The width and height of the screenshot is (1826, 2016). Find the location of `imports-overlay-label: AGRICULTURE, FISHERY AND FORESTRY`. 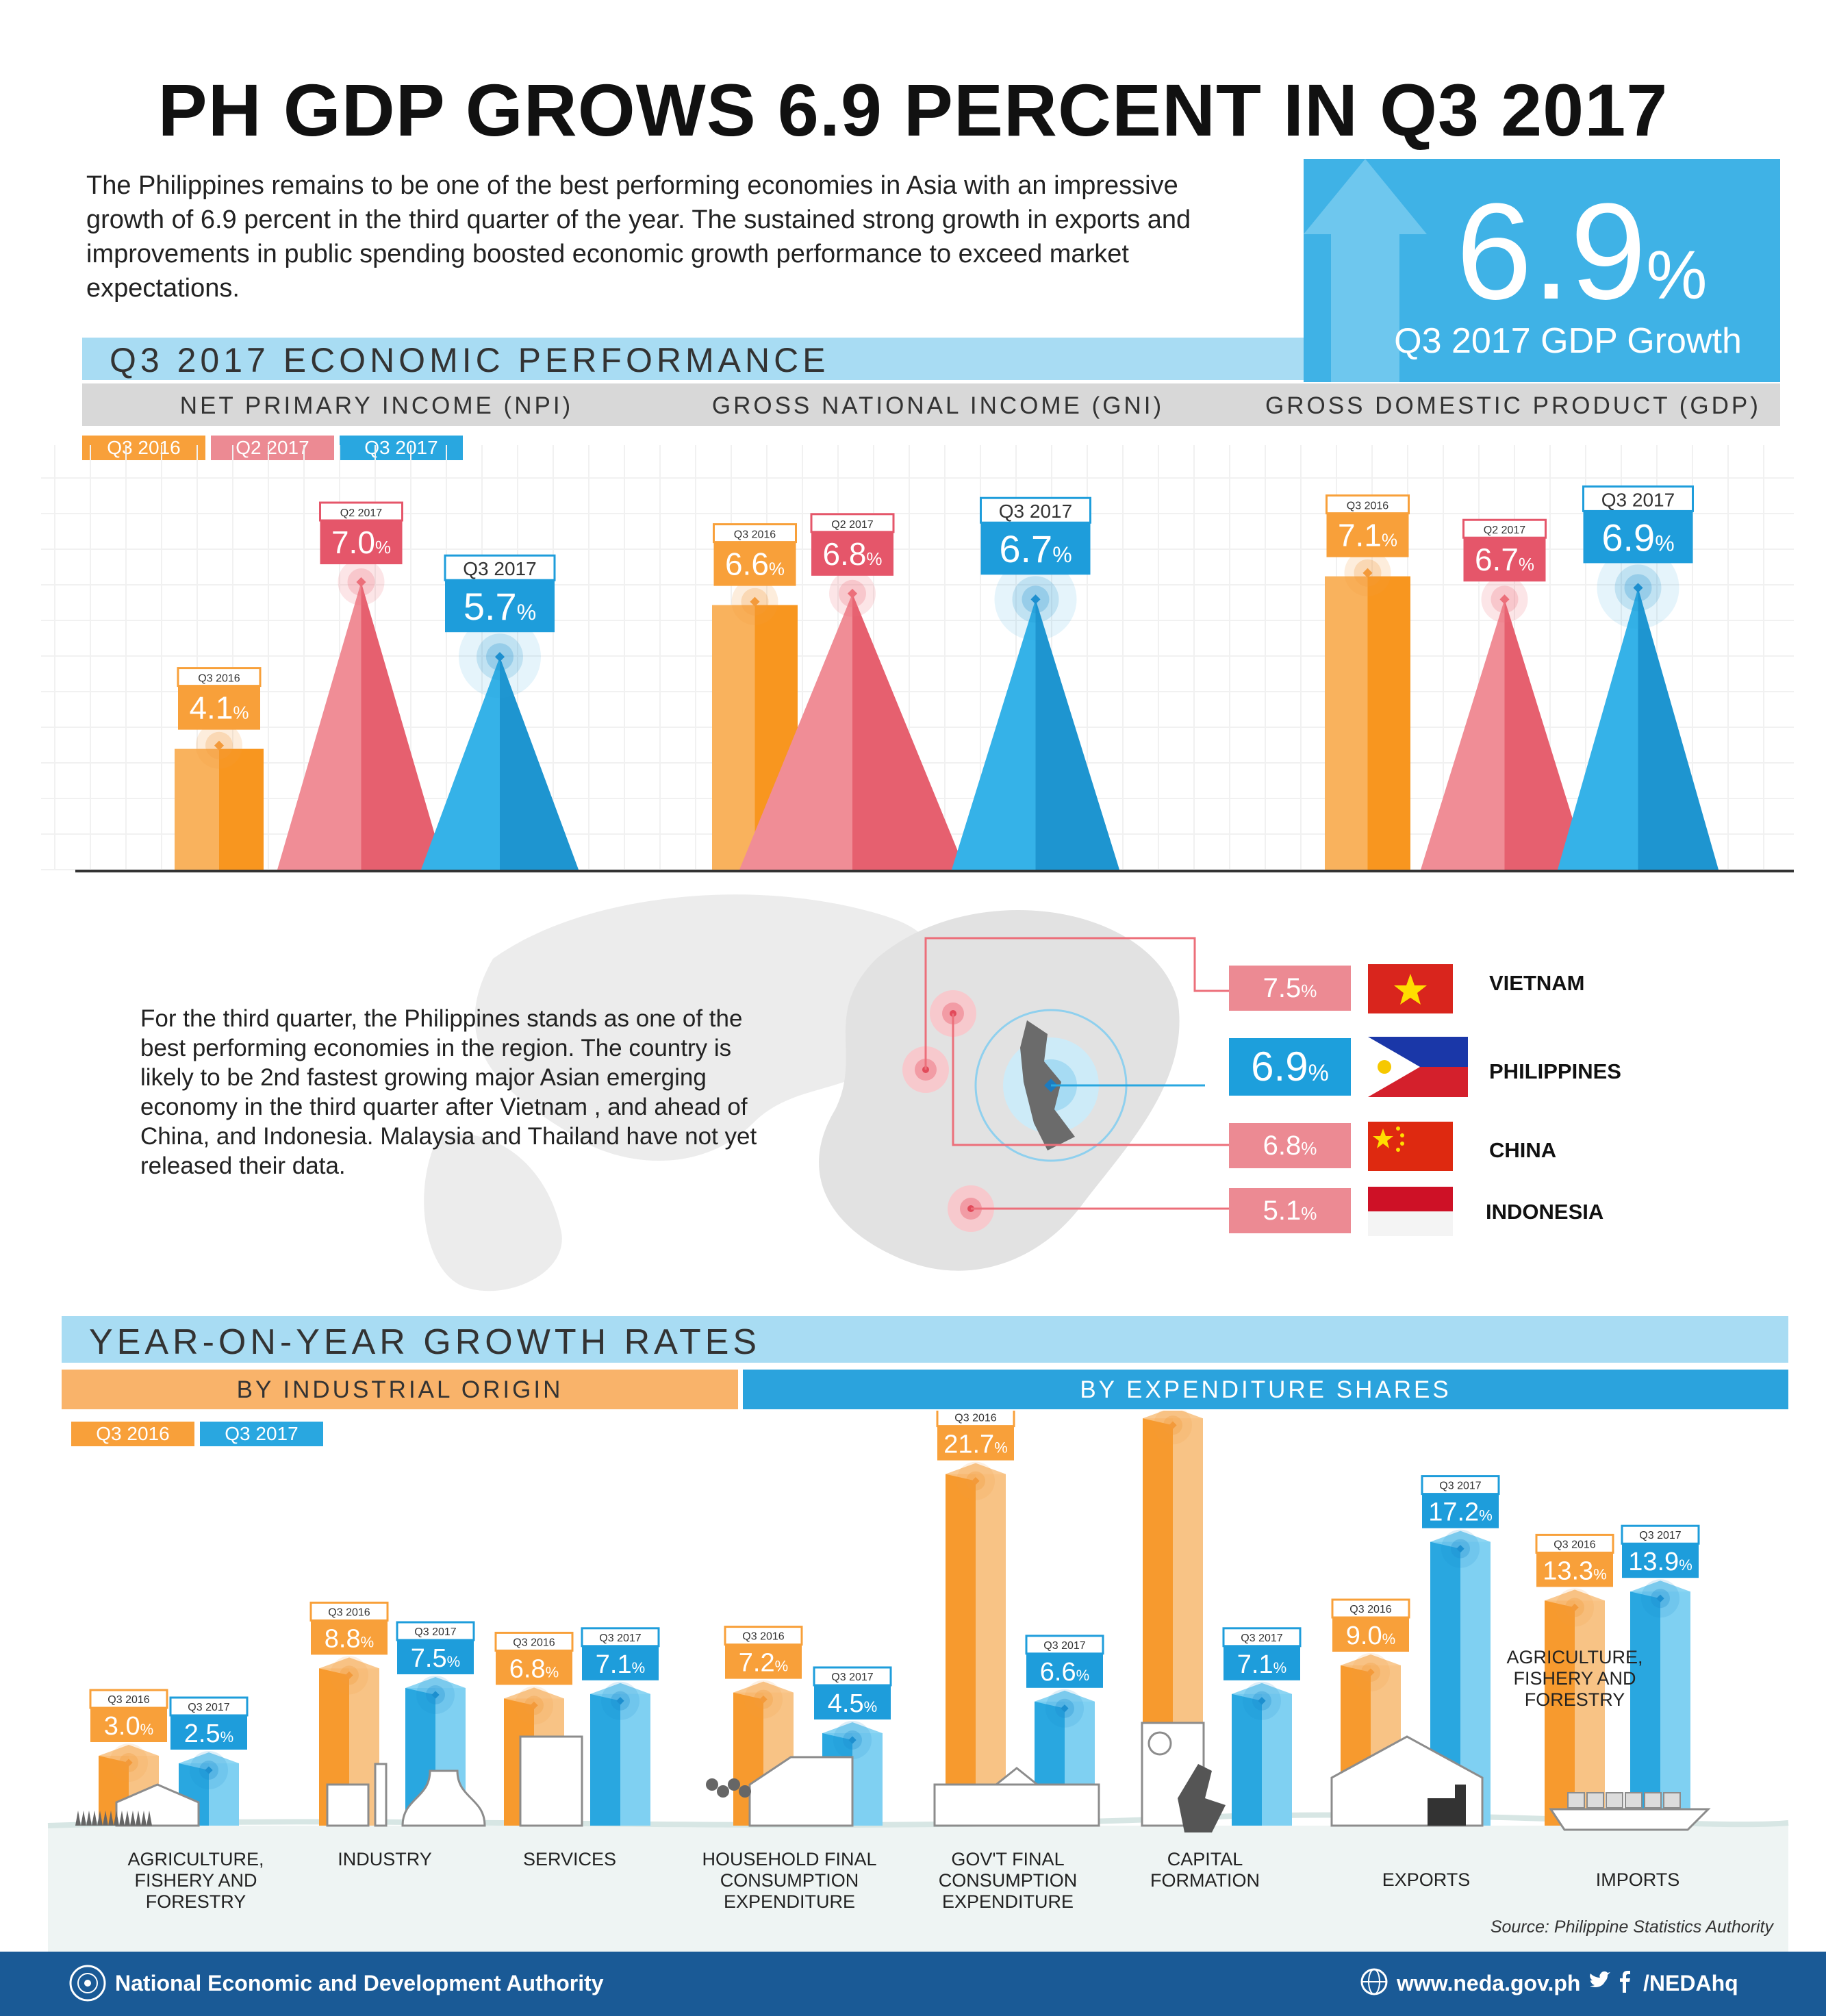

imports-overlay-label: AGRICULTURE, FISHERY AND FORESTRY is located at coordinates (1574, 1678).